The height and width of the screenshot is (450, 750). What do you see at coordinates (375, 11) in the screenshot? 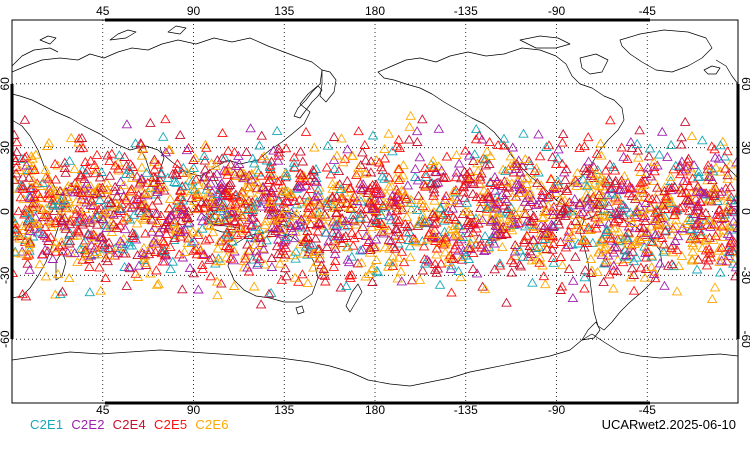
I see `lon-tick-label-top: 180` at bounding box center [375, 11].